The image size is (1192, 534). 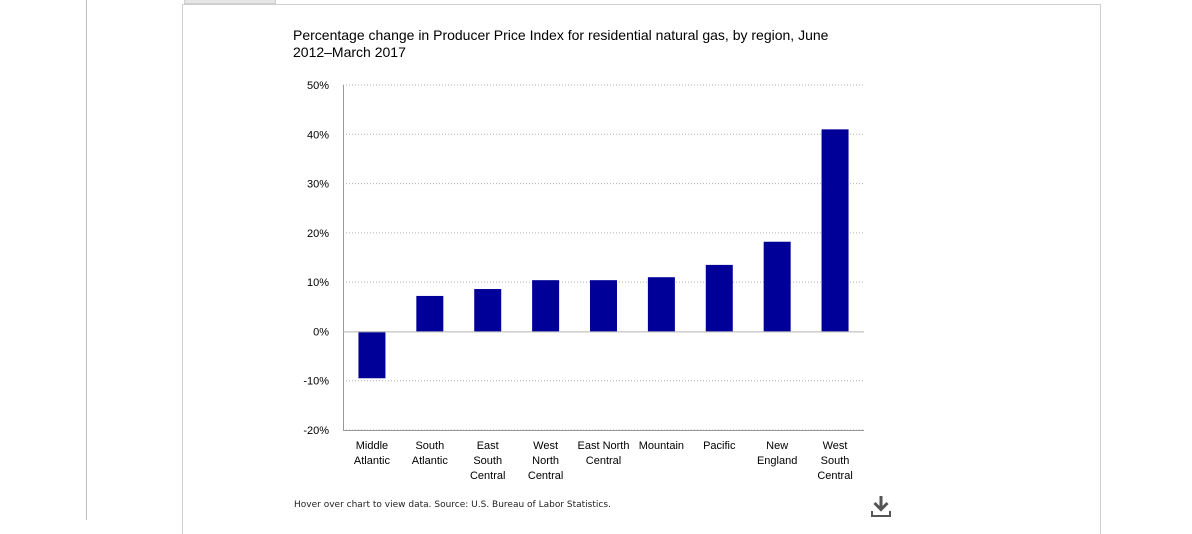 I want to click on y-tick-label: 40%, so click(x=318, y=135).